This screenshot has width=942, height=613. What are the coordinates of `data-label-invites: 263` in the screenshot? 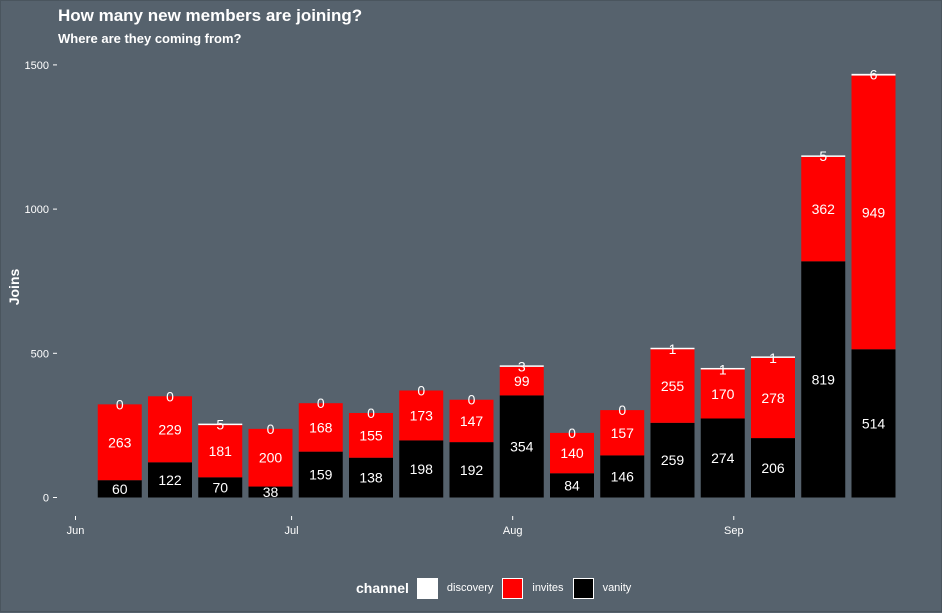 It's located at (120, 442).